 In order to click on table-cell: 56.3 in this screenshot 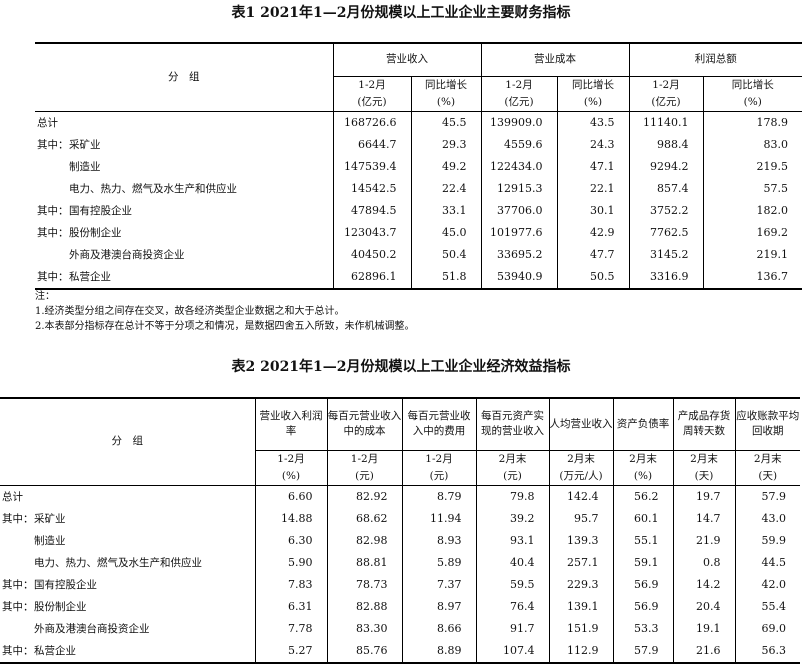, I will do `click(767, 651)`.